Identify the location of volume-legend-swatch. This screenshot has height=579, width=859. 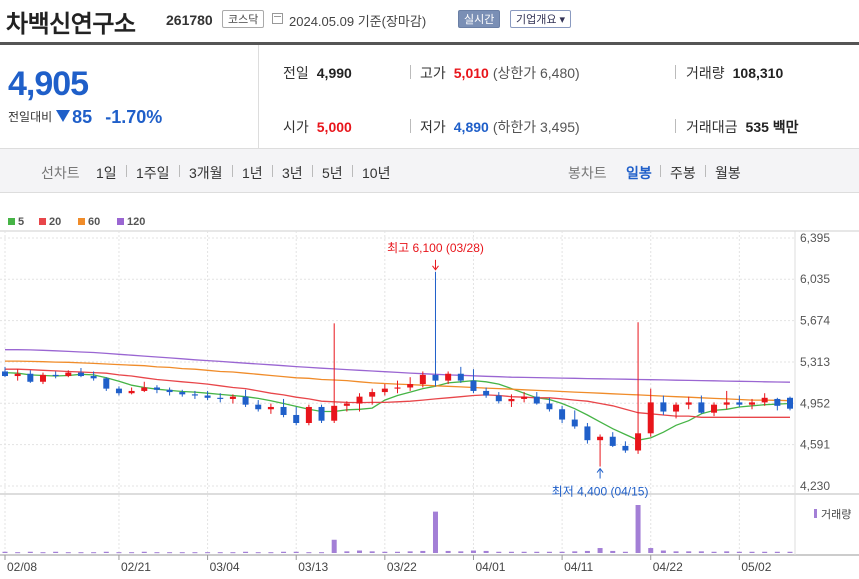
(815, 513).